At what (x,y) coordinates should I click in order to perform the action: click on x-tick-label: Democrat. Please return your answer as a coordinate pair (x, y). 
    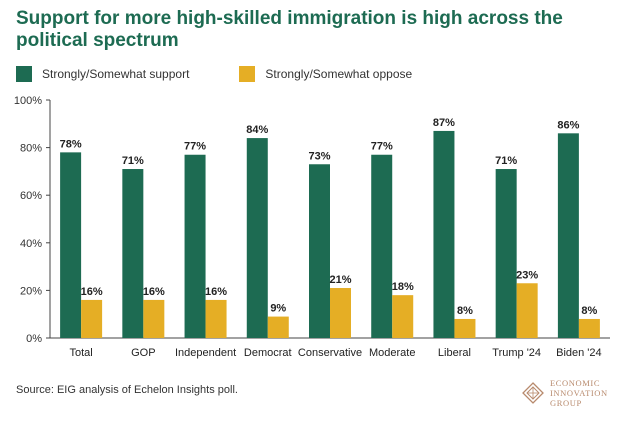
    Looking at the image, I should click on (268, 353).